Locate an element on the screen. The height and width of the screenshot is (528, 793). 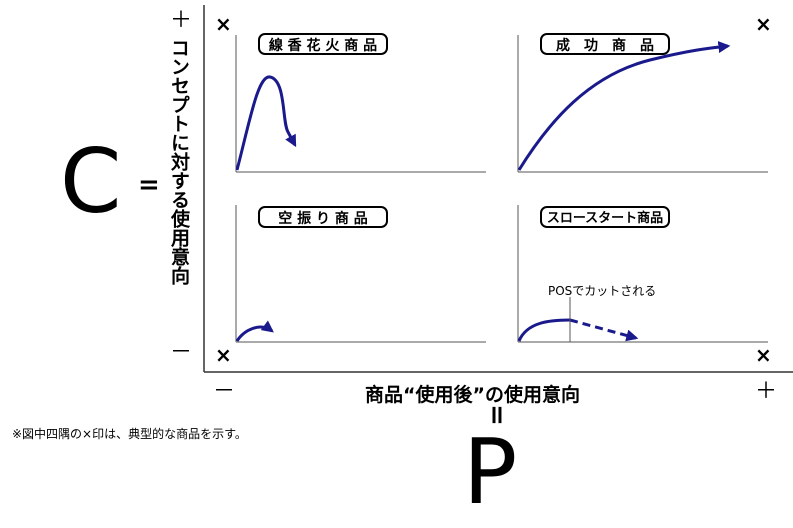
success-curve is located at coordinates (624, 106).